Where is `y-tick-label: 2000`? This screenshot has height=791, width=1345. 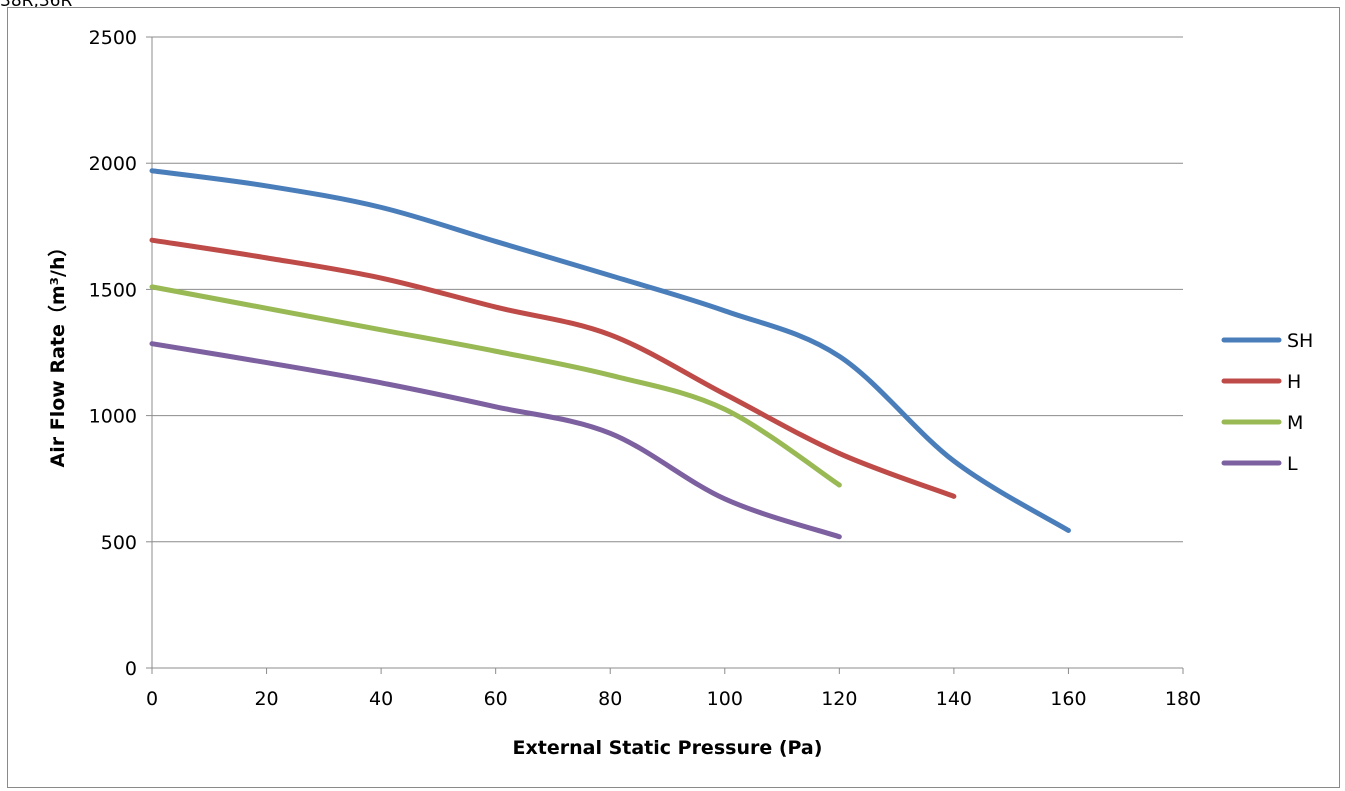
y-tick-label: 2000 is located at coordinates (113, 164).